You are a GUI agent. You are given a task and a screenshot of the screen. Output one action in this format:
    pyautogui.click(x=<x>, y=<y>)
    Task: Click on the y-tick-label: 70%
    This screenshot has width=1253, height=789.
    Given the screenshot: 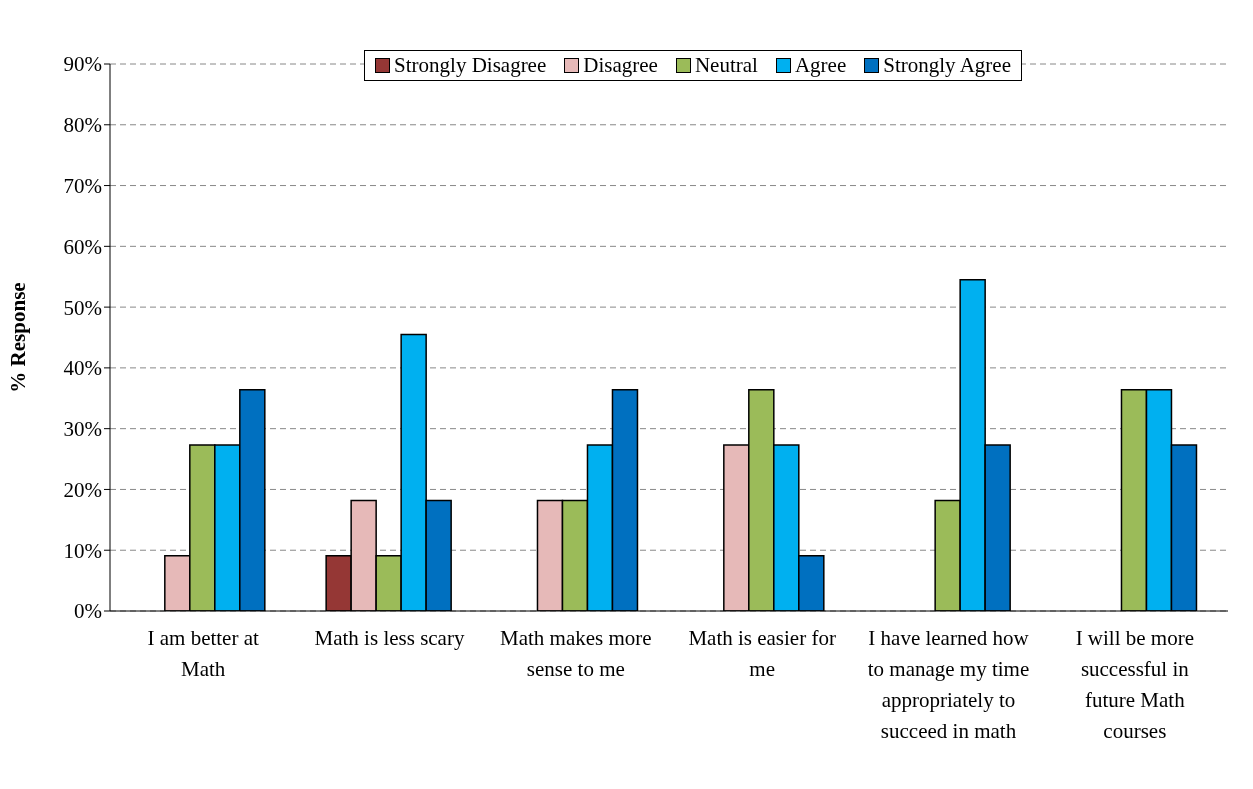 What is the action you would take?
    pyautogui.click(x=82, y=186)
    